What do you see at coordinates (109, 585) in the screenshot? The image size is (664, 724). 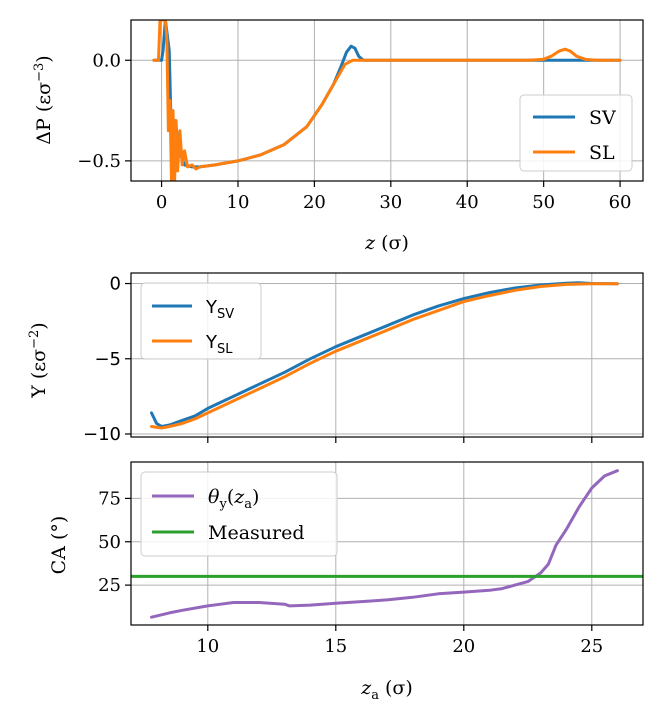 I see `y-tick-label: 25` at bounding box center [109, 585].